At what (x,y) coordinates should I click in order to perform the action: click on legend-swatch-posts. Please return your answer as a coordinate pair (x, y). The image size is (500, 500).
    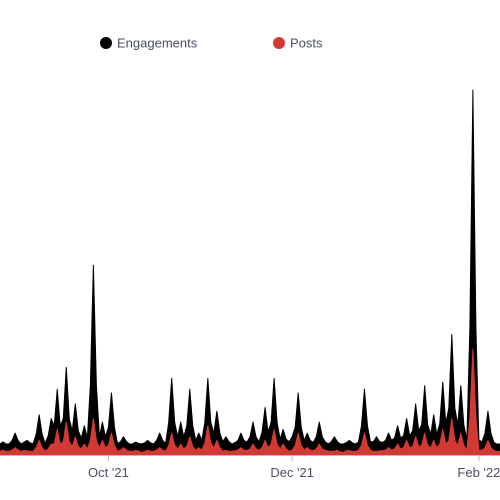
    Looking at the image, I should click on (279, 43).